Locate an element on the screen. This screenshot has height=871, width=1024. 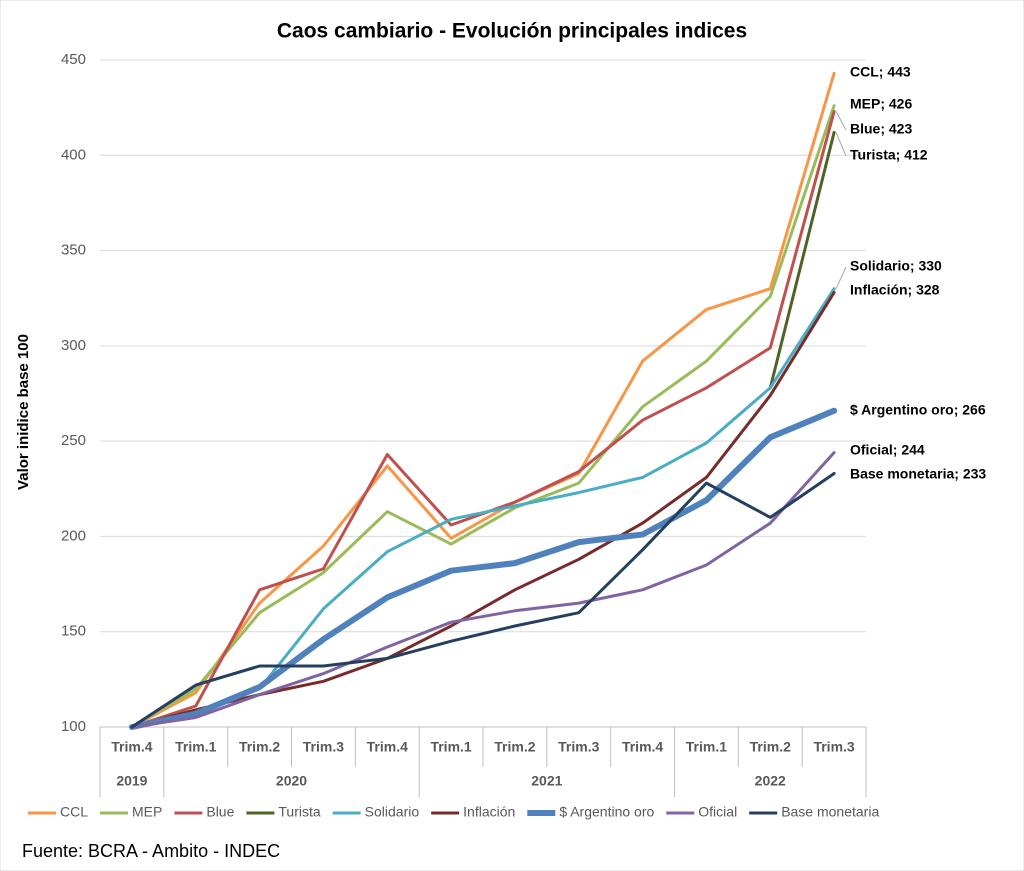
x-group-label: 2019 is located at coordinates (131, 781).